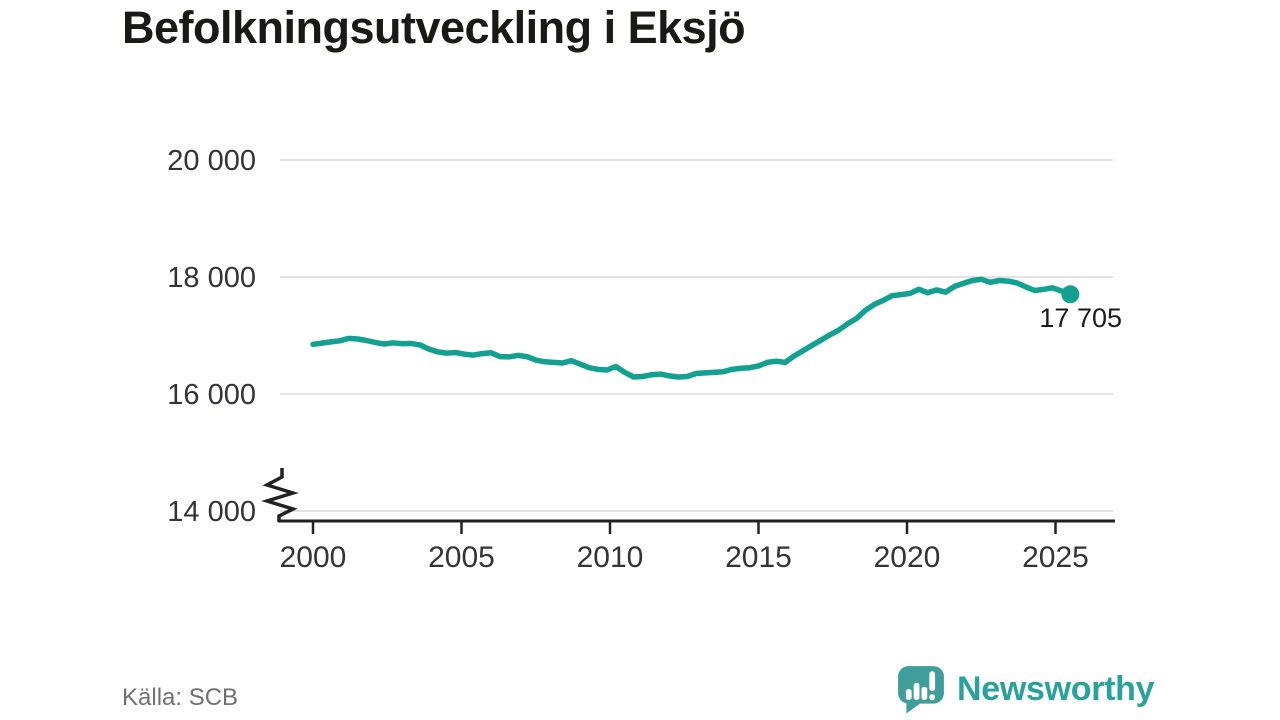 The width and height of the screenshot is (1280, 720). Describe the element at coordinates (1055, 557) in the screenshot. I see `x-axis-tick-label: 2025` at that location.